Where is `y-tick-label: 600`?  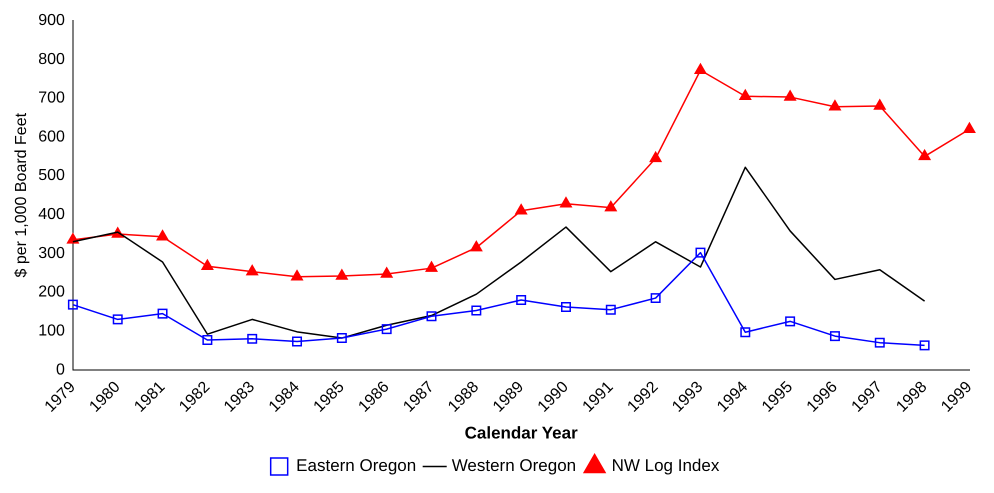
y-tick-label: 600 is located at coordinates (51, 137).